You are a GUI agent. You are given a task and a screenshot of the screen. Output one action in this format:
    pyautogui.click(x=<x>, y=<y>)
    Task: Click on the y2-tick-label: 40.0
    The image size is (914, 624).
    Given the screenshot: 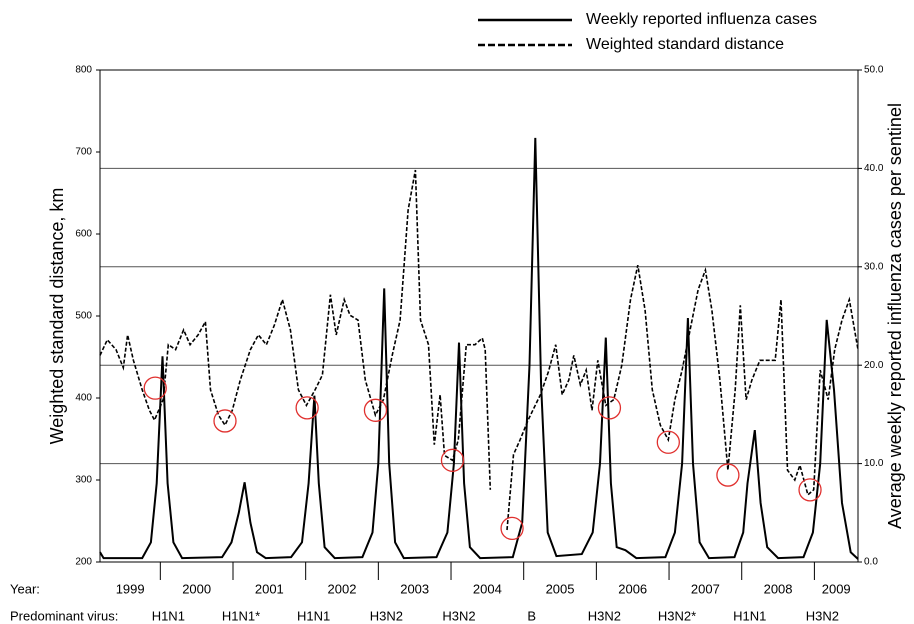 What is the action you would take?
    pyautogui.click(x=874, y=168)
    